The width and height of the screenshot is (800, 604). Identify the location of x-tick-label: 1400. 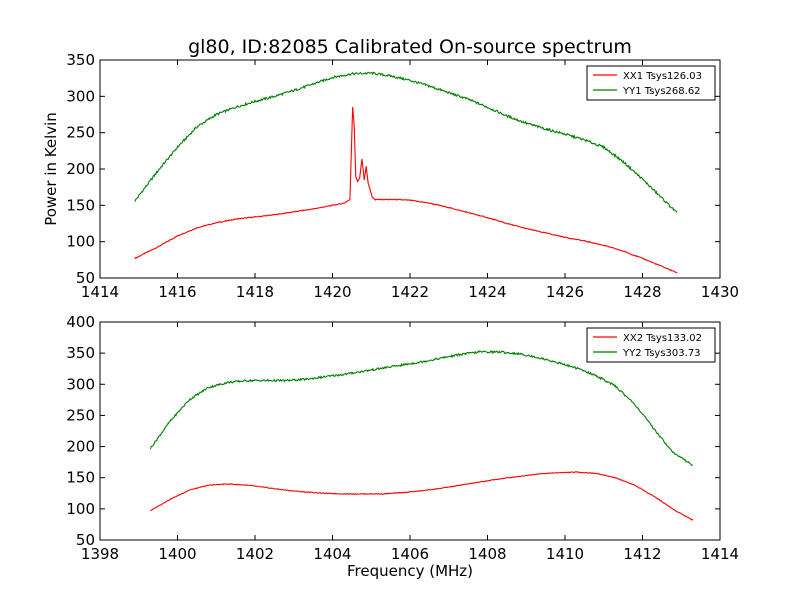
(177, 554).